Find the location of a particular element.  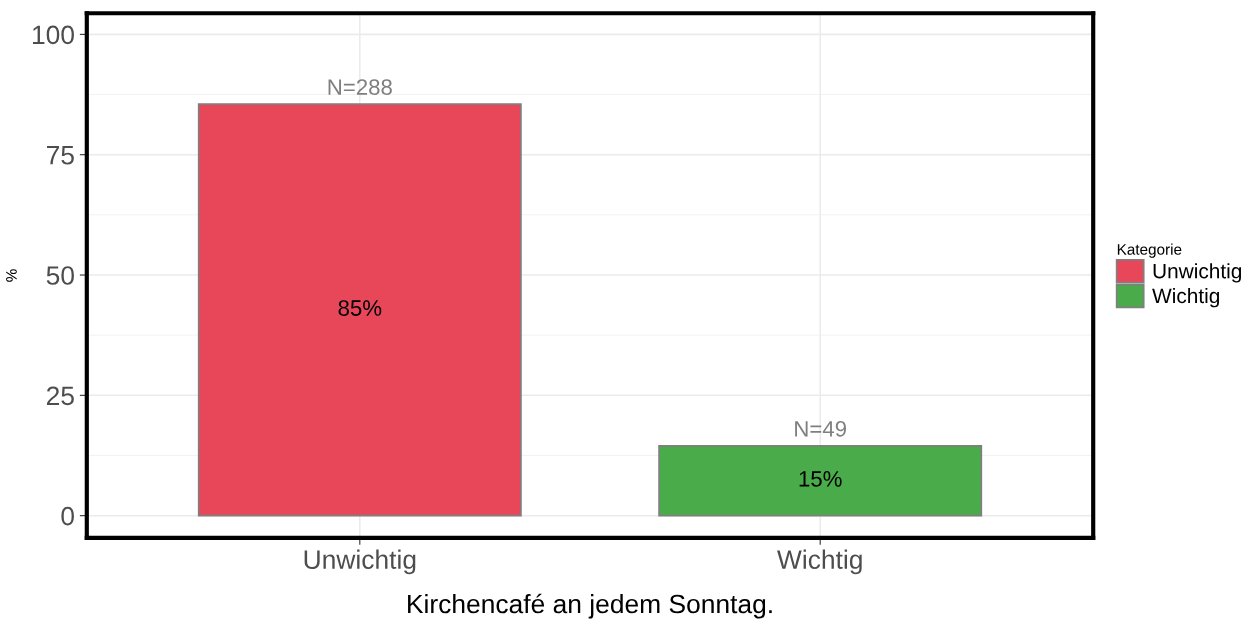

data-label: 85% is located at coordinates (360, 308).